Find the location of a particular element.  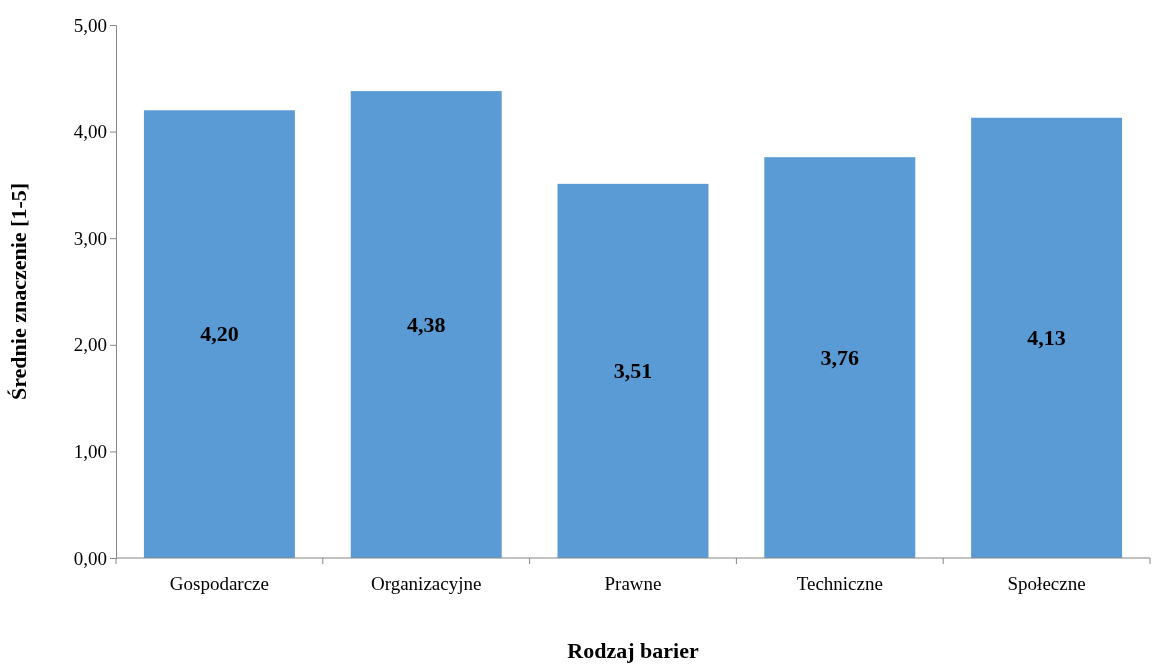

x-tick-label: Organizacyjne is located at coordinates (426, 583).